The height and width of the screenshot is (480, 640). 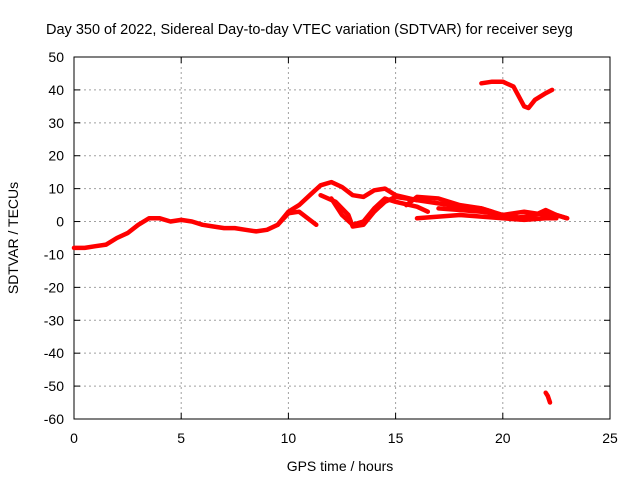 What do you see at coordinates (56, 189) in the screenshot?
I see `y-tick-label: 10` at bounding box center [56, 189].